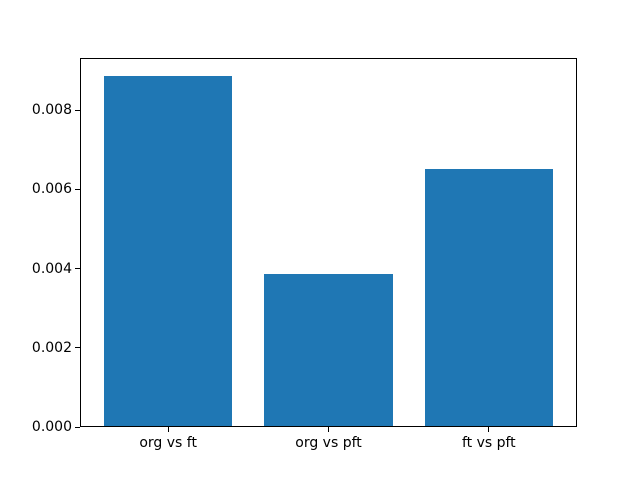 The height and width of the screenshot is (480, 640). I want to click on bar-org-vs-ft, so click(168, 251).